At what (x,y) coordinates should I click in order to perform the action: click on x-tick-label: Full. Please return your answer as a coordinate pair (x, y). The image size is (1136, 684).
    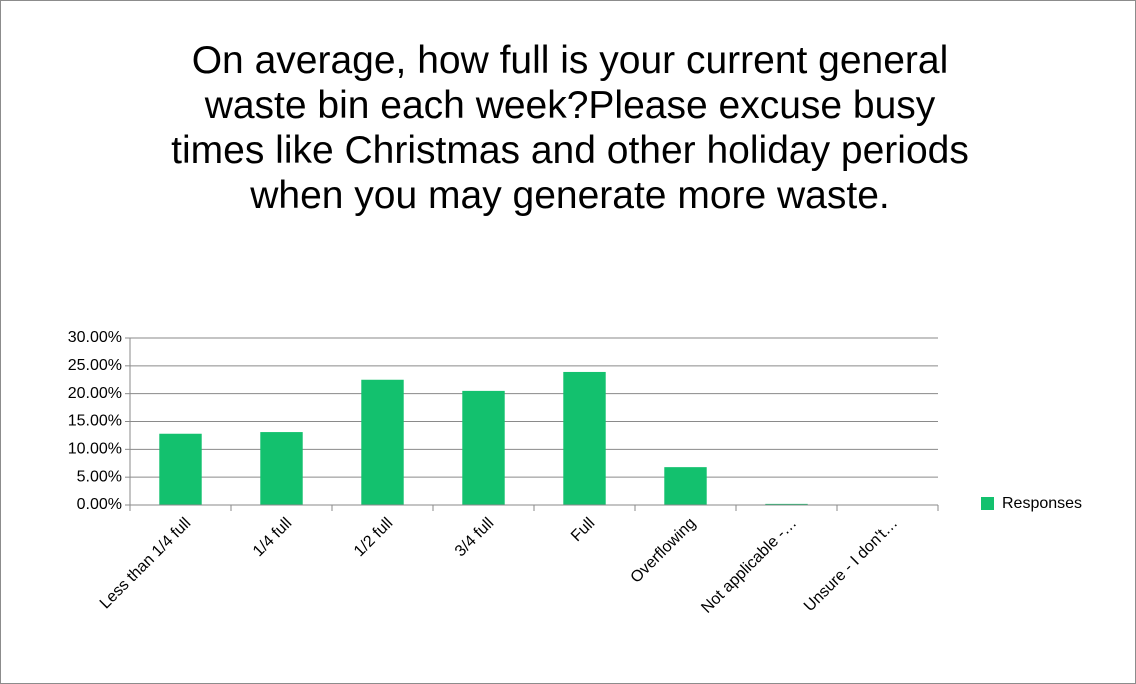
    Looking at the image, I should click on (583, 530).